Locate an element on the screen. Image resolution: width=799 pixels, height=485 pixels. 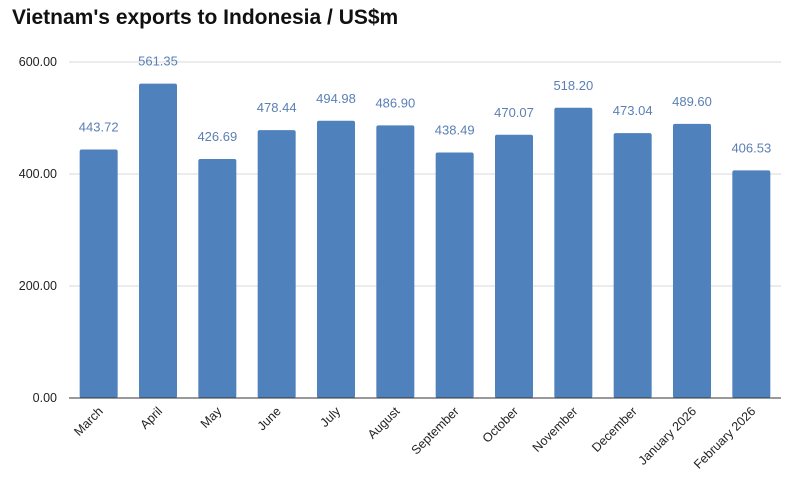
data-label: 489.60 is located at coordinates (692, 101).